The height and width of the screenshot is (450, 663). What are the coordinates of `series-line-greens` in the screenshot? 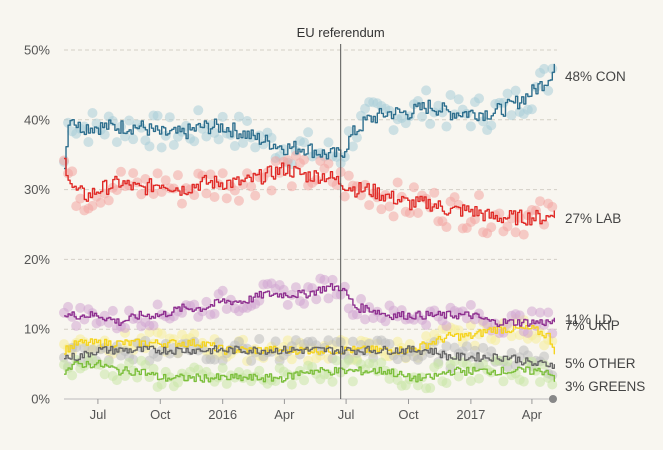 It's located at (309, 371).